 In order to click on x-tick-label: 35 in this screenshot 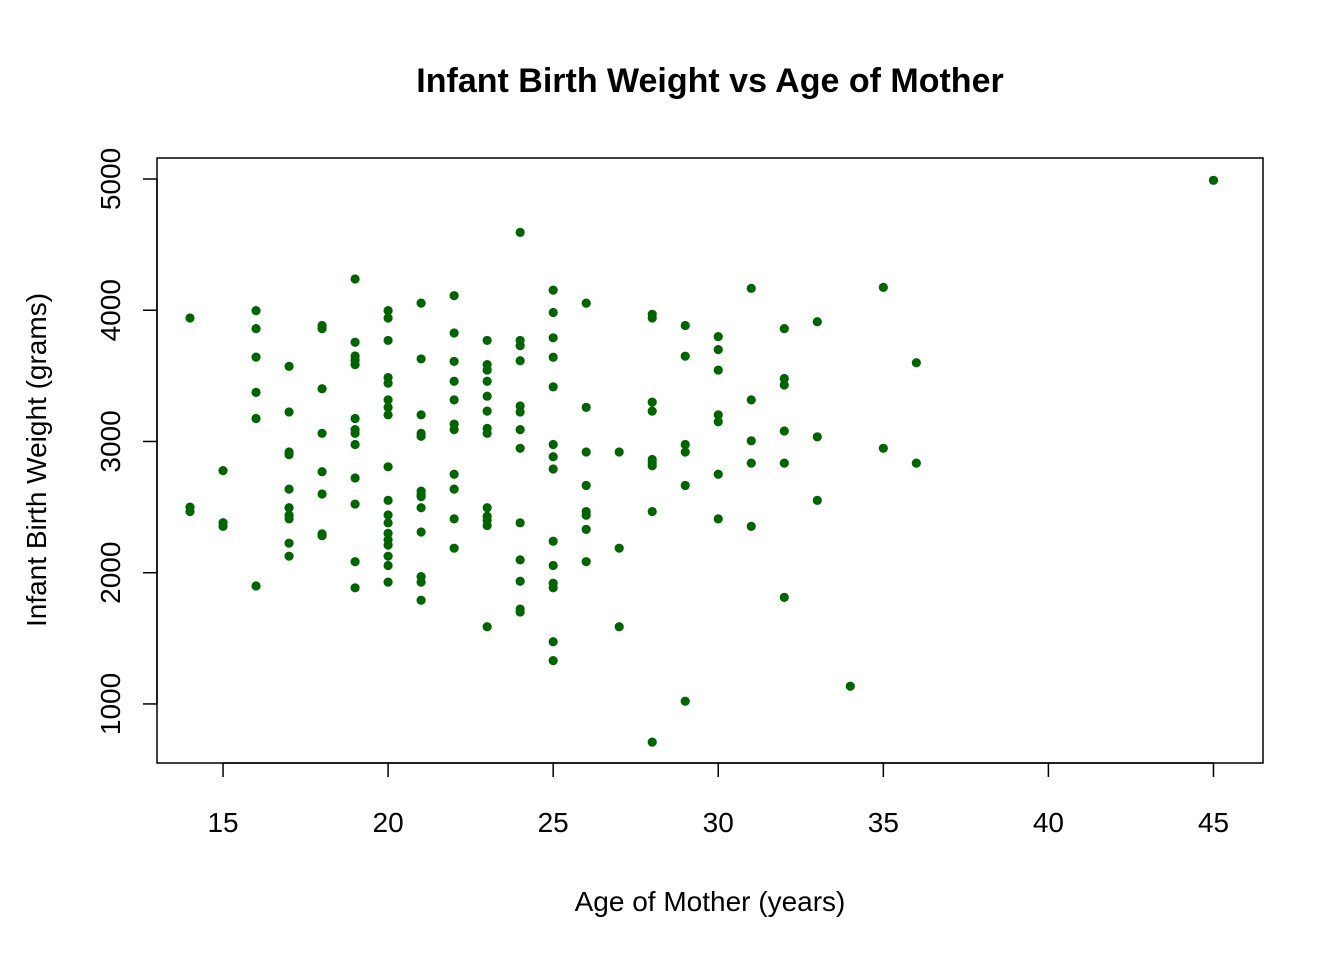, I will do `click(883, 822)`.